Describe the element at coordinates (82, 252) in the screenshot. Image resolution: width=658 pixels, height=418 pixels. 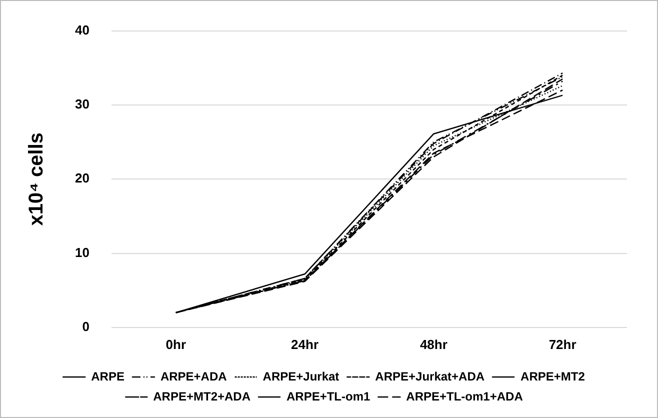
I see `y-tick-label: 10` at that location.